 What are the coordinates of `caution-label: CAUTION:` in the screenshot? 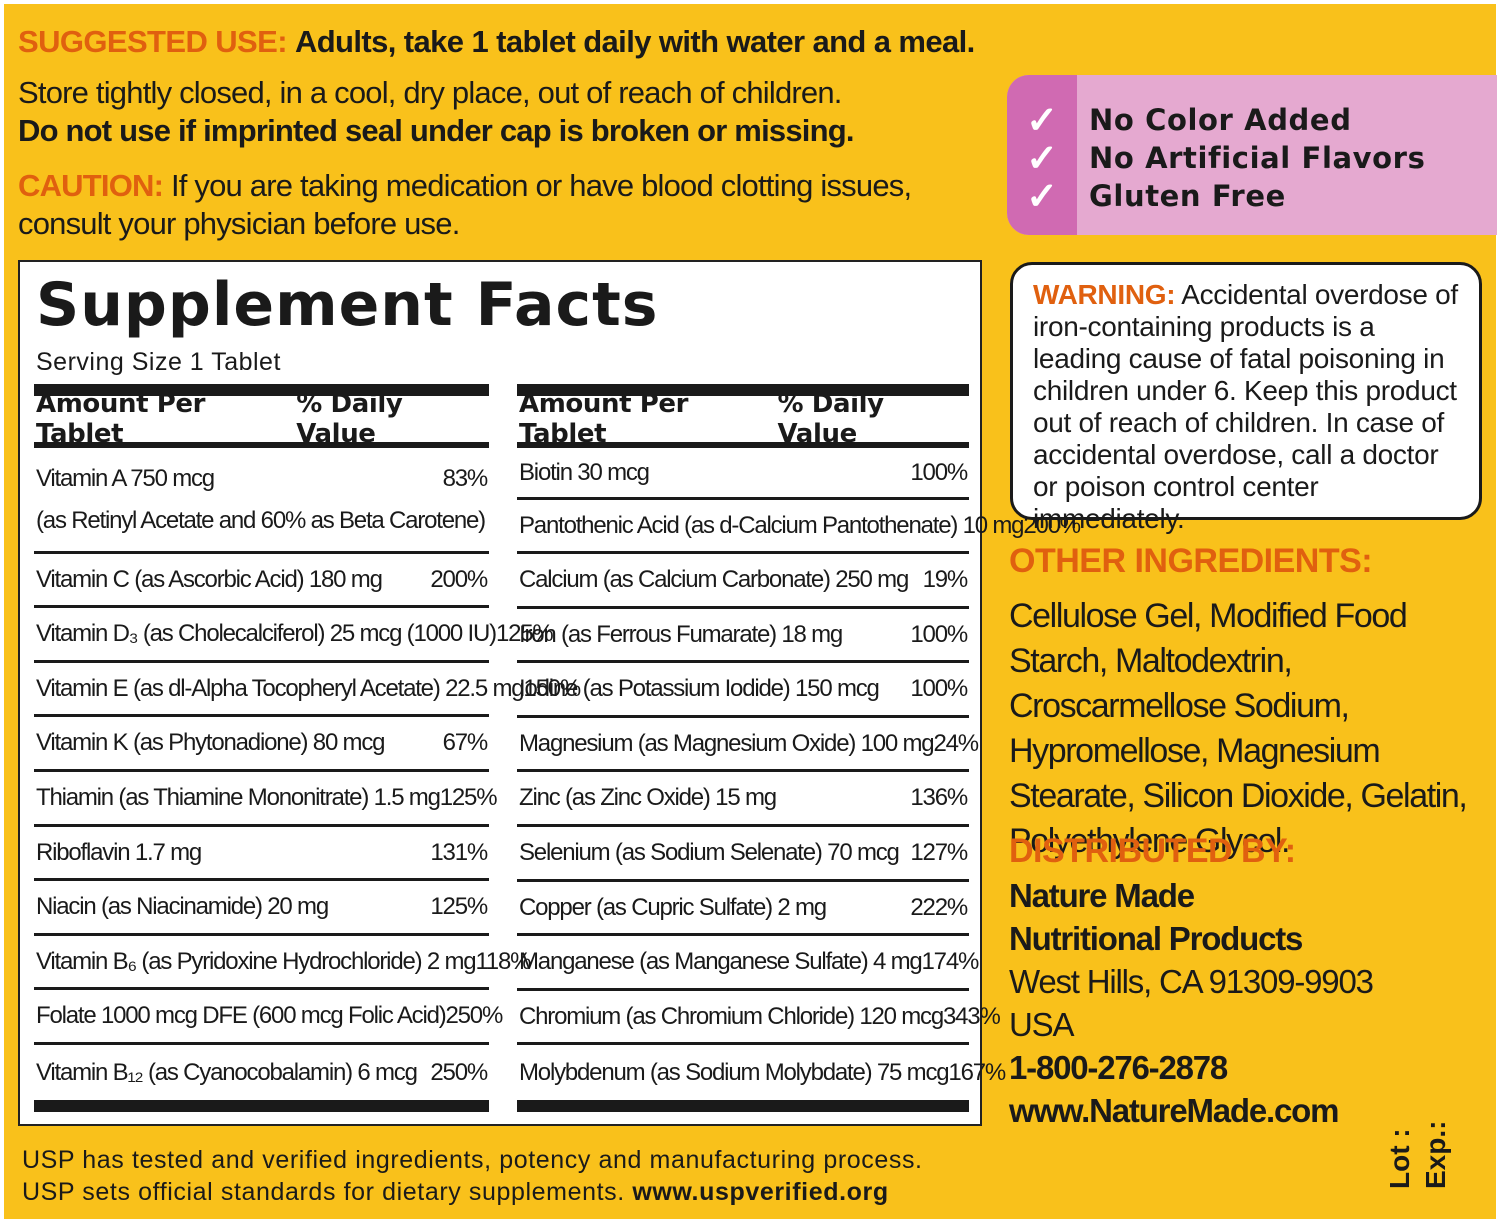 It's located at (91, 185).